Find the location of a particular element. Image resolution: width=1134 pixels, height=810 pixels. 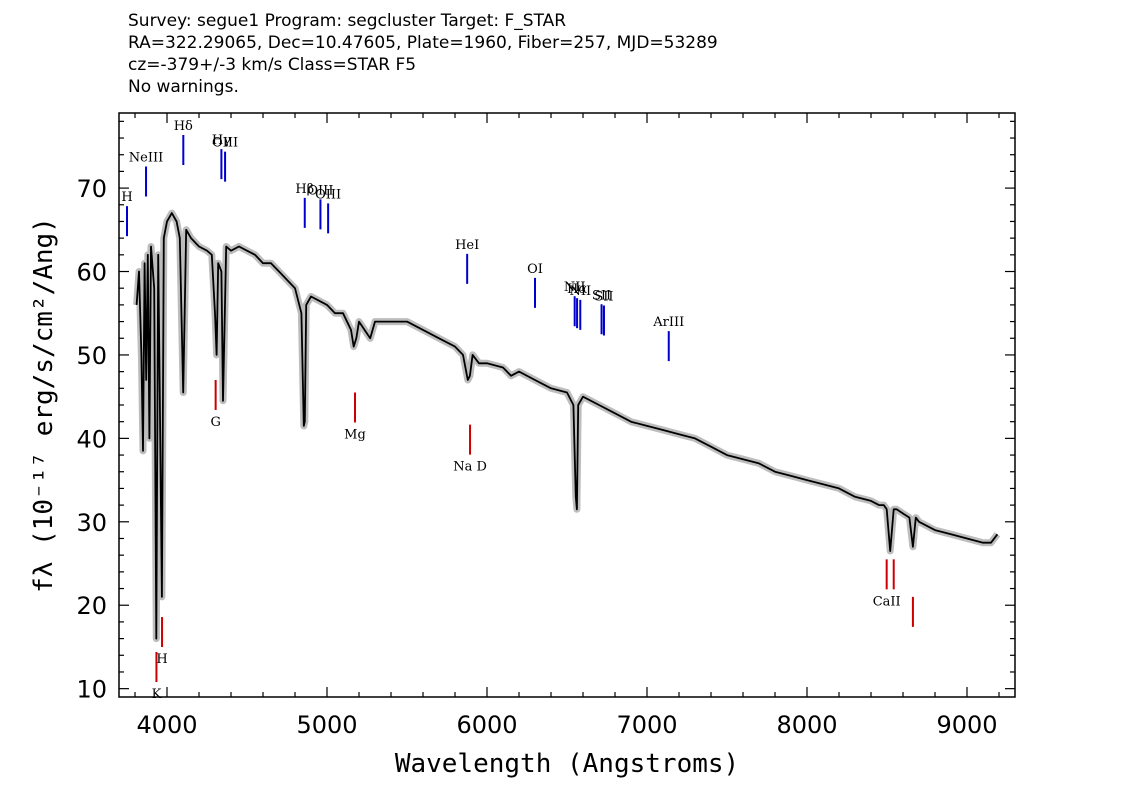

y-tick-label: 30 is located at coordinates (91, 523).